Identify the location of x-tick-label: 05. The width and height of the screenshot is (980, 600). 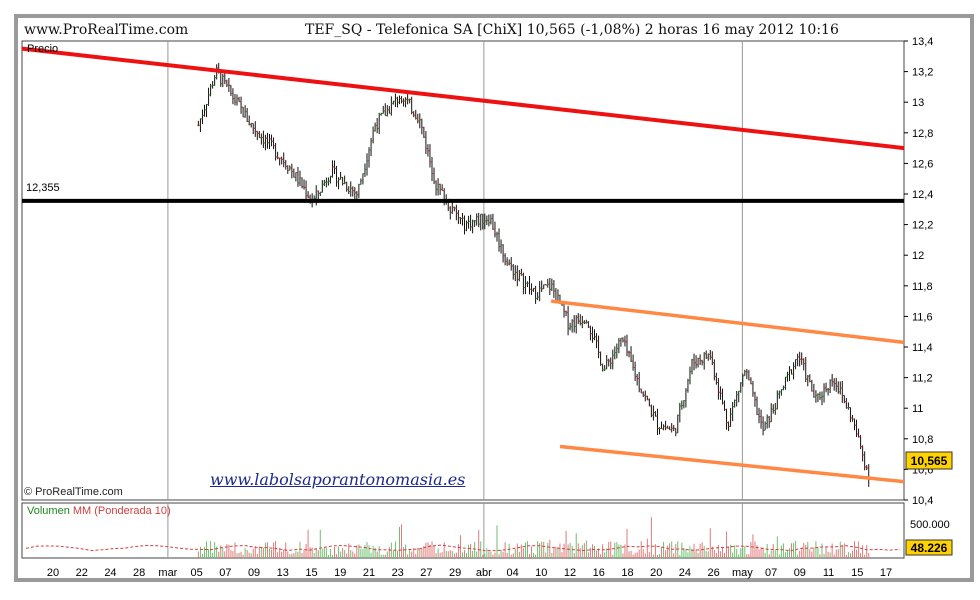
(196, 573).